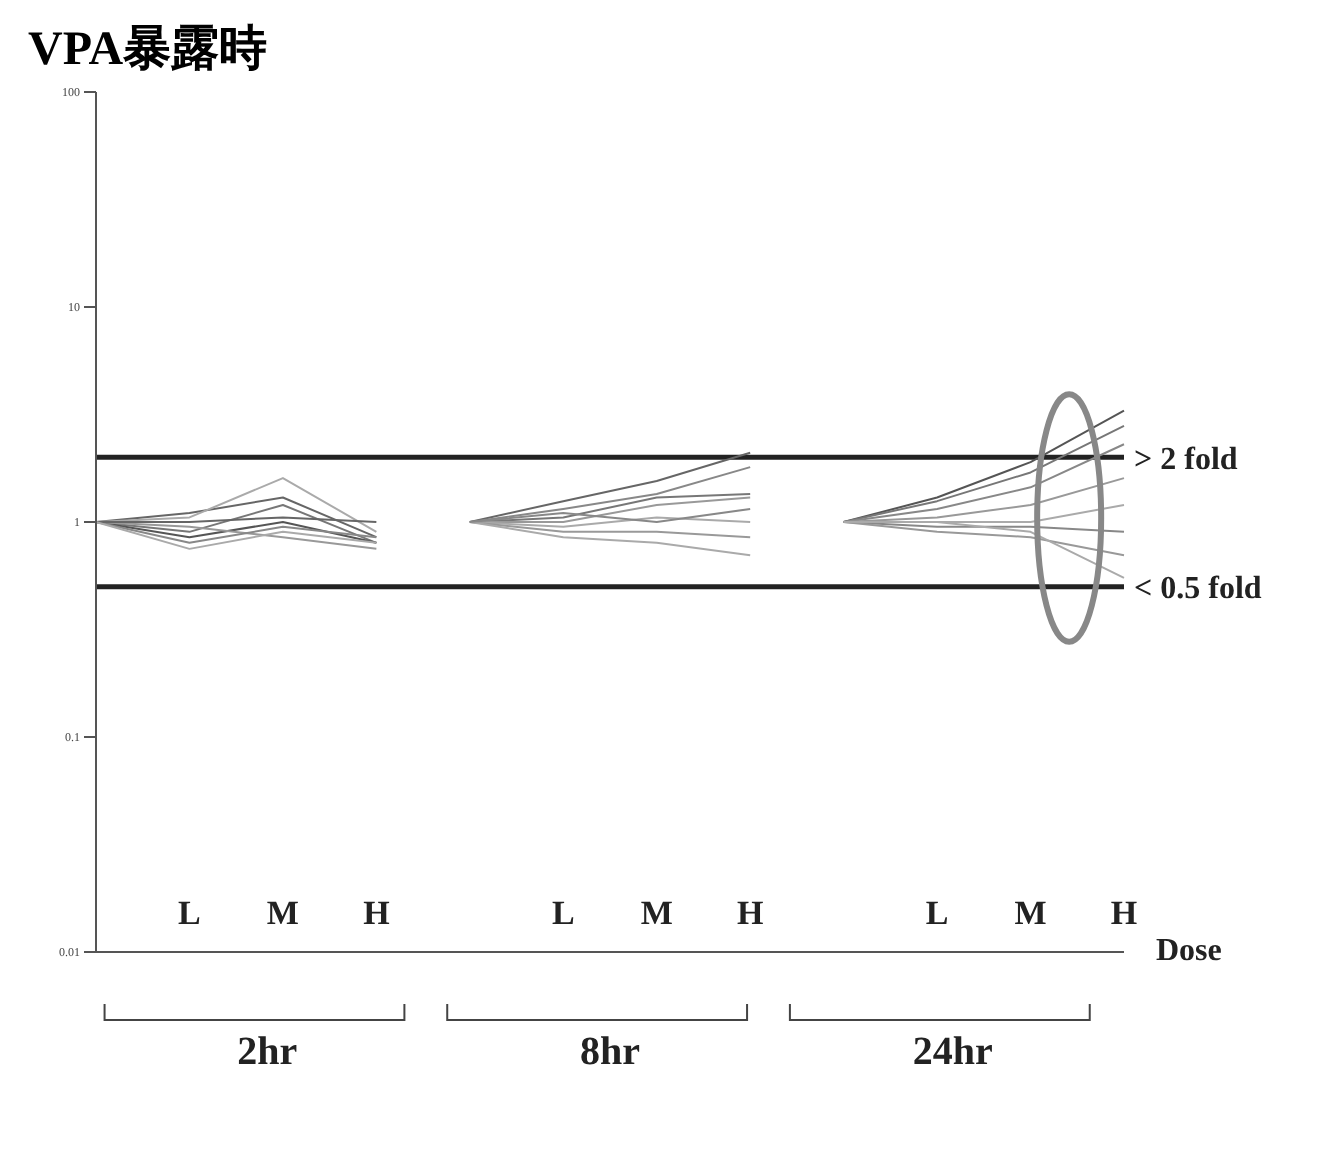 This screenshot has height=1164, width=1320. What do you see at coordinates (1189, 951) in the screenshot?
I see `text: Dose` at bounding box center [1189, 951].